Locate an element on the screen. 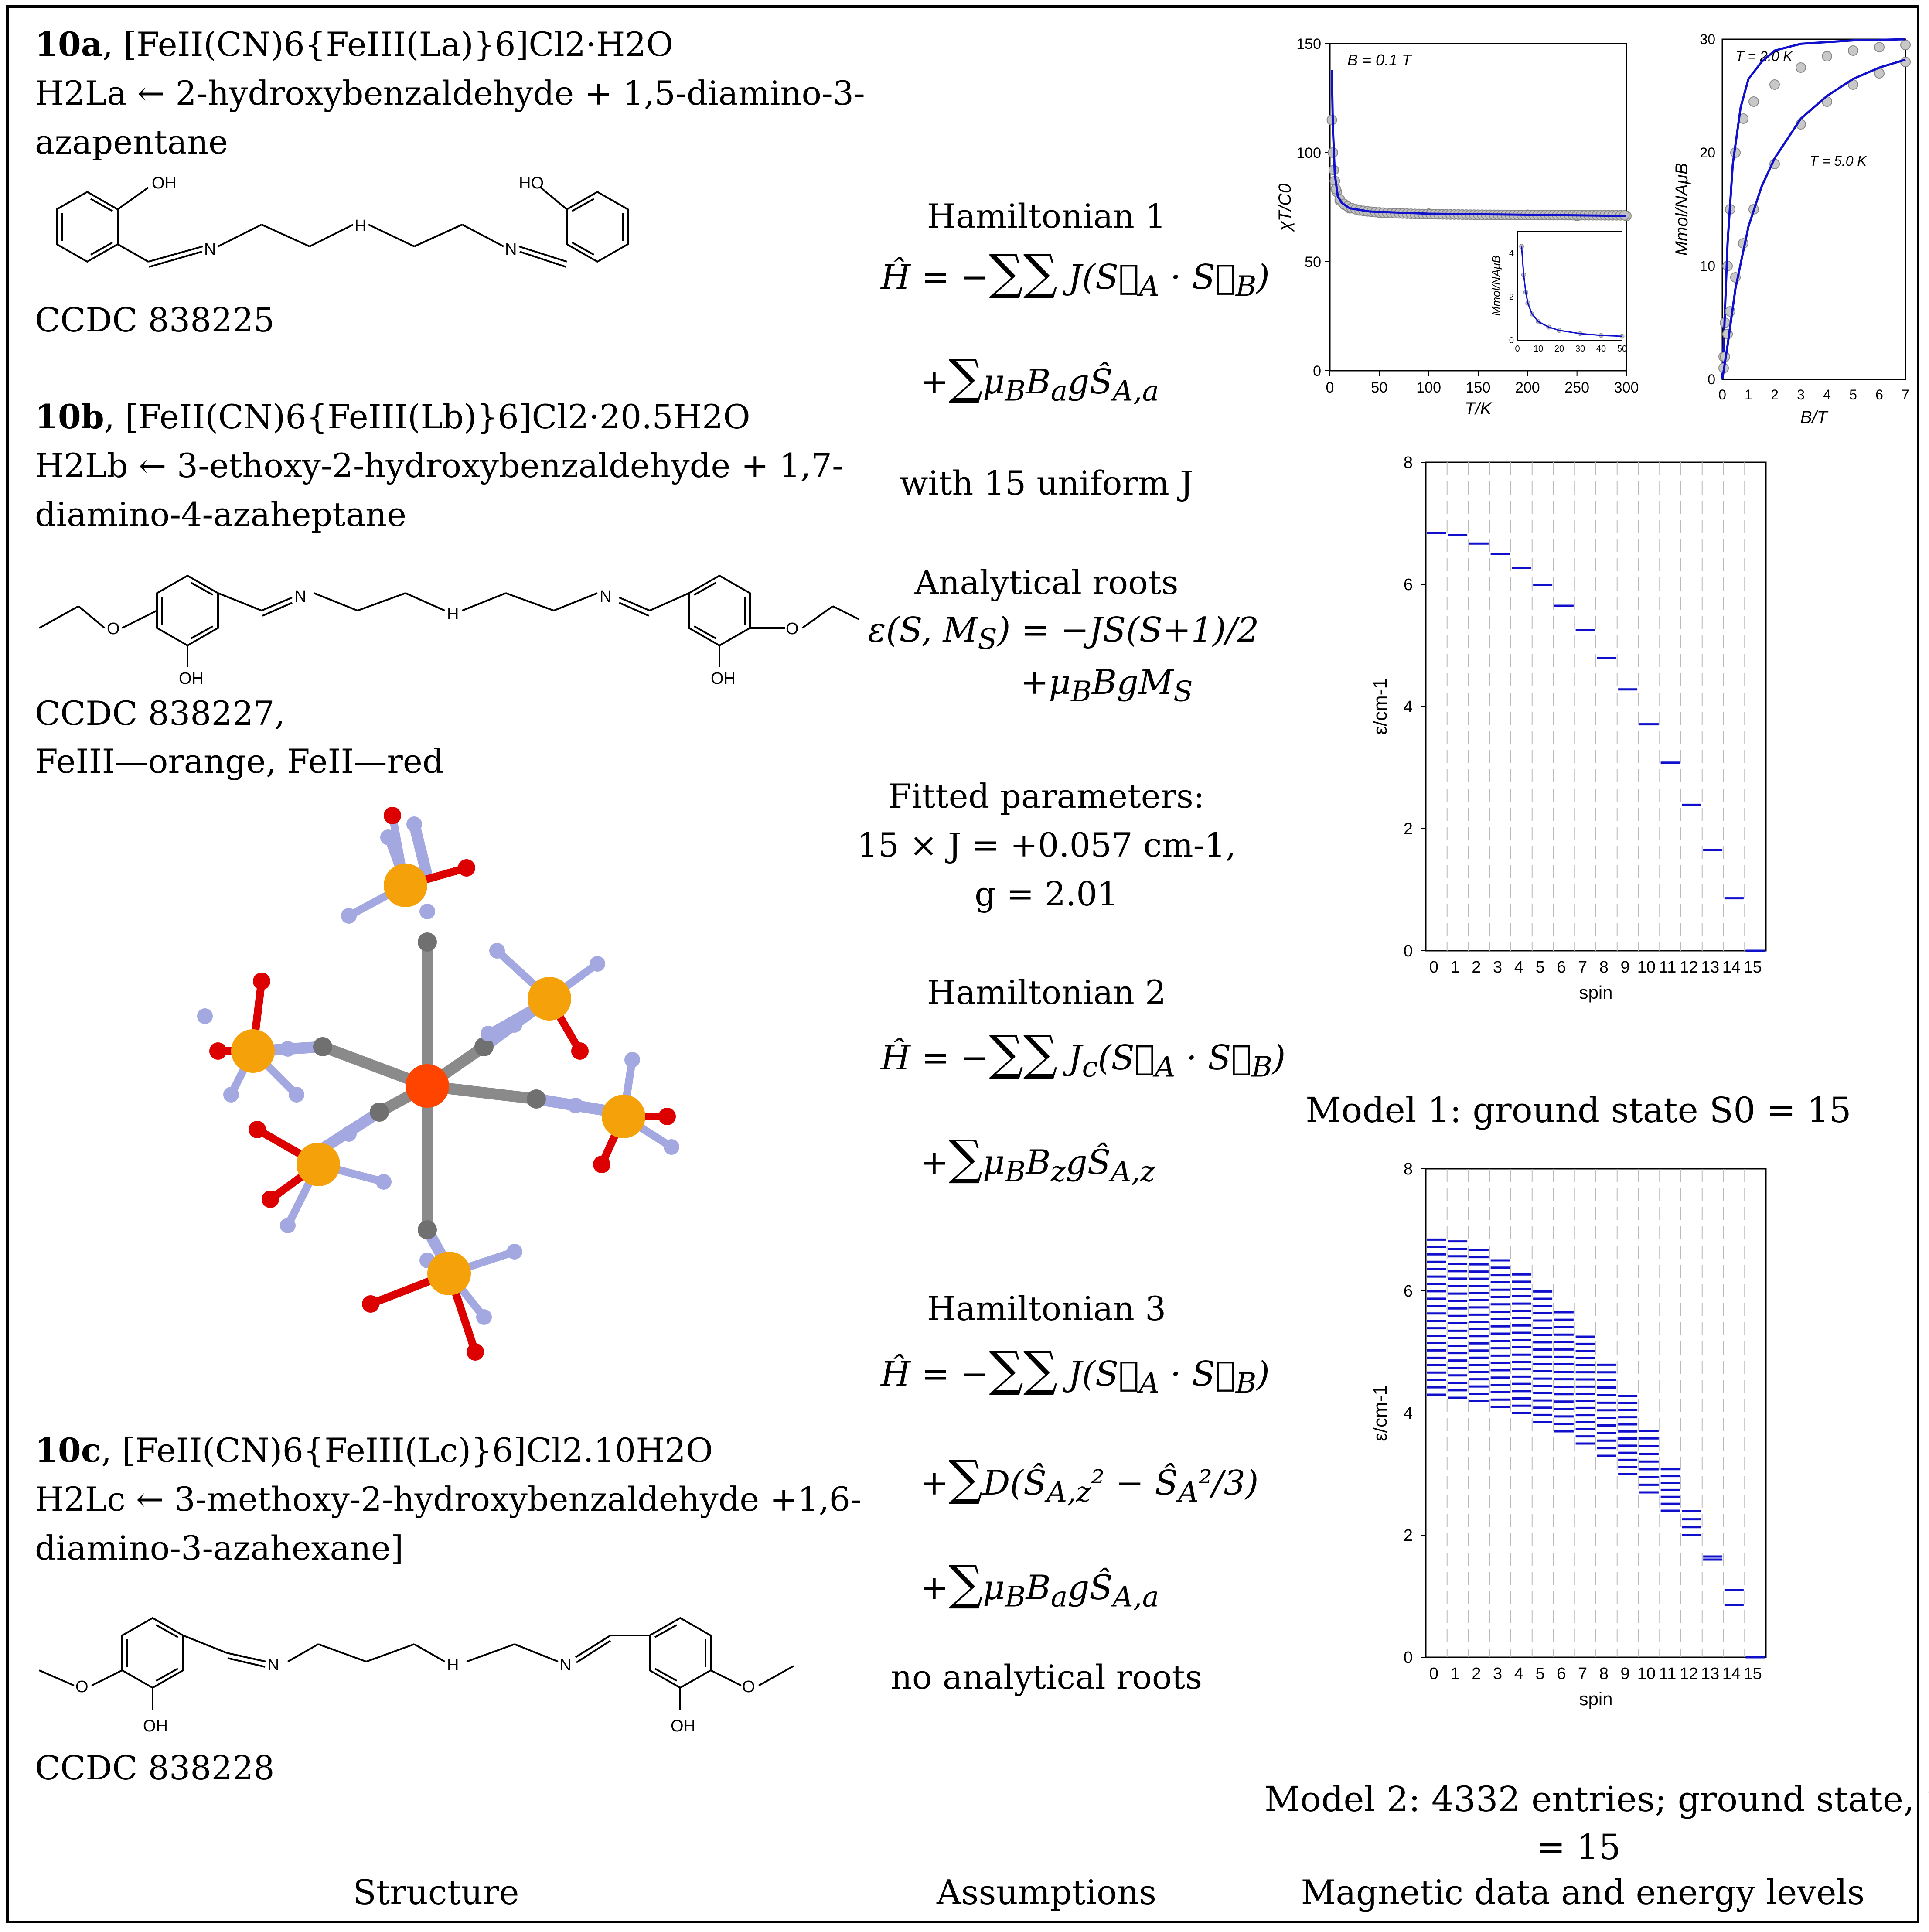  o-label-2: O is located at coordinates (793, 629).